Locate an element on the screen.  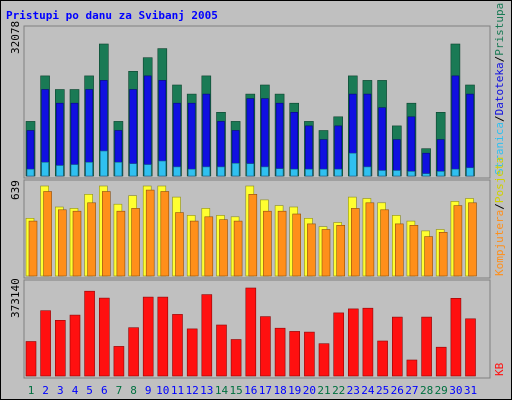
legend-sep-2: / is located at coordinates (499, 118).